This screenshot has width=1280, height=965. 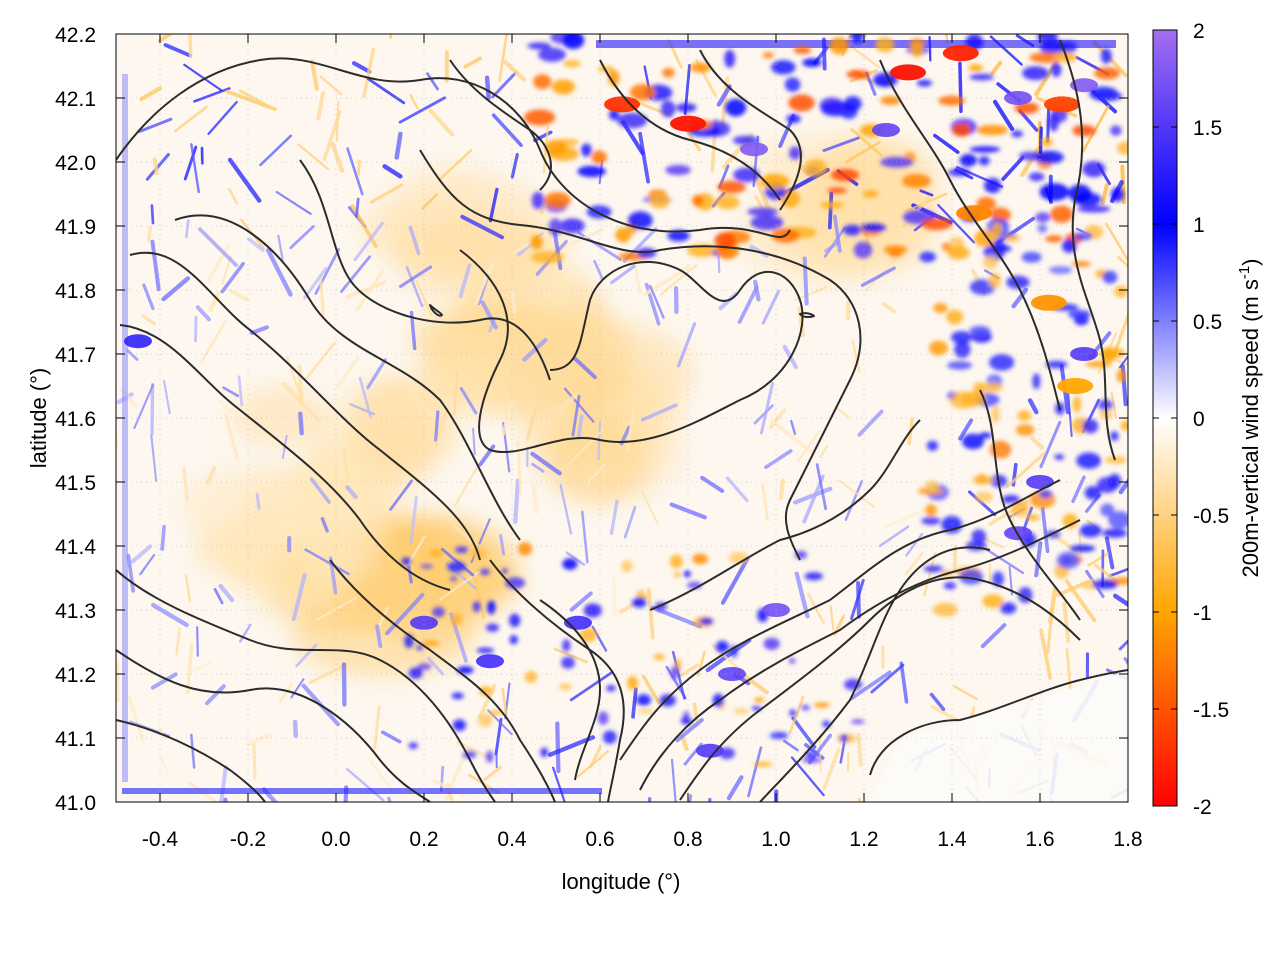 I want to click on colorbar-tick-label: 0.5, so click(x=1207, y=322).